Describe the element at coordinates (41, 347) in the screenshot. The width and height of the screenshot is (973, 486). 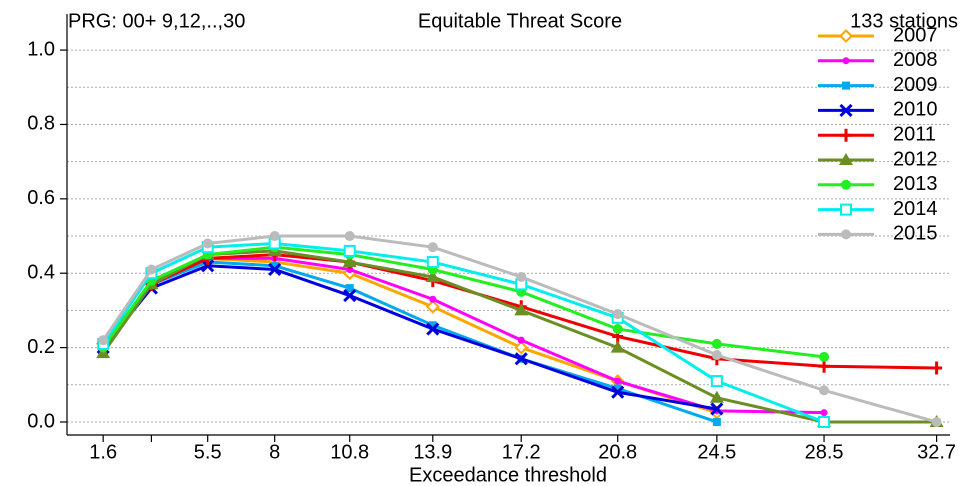
I see `y-tick-label: 0.2` at that location.